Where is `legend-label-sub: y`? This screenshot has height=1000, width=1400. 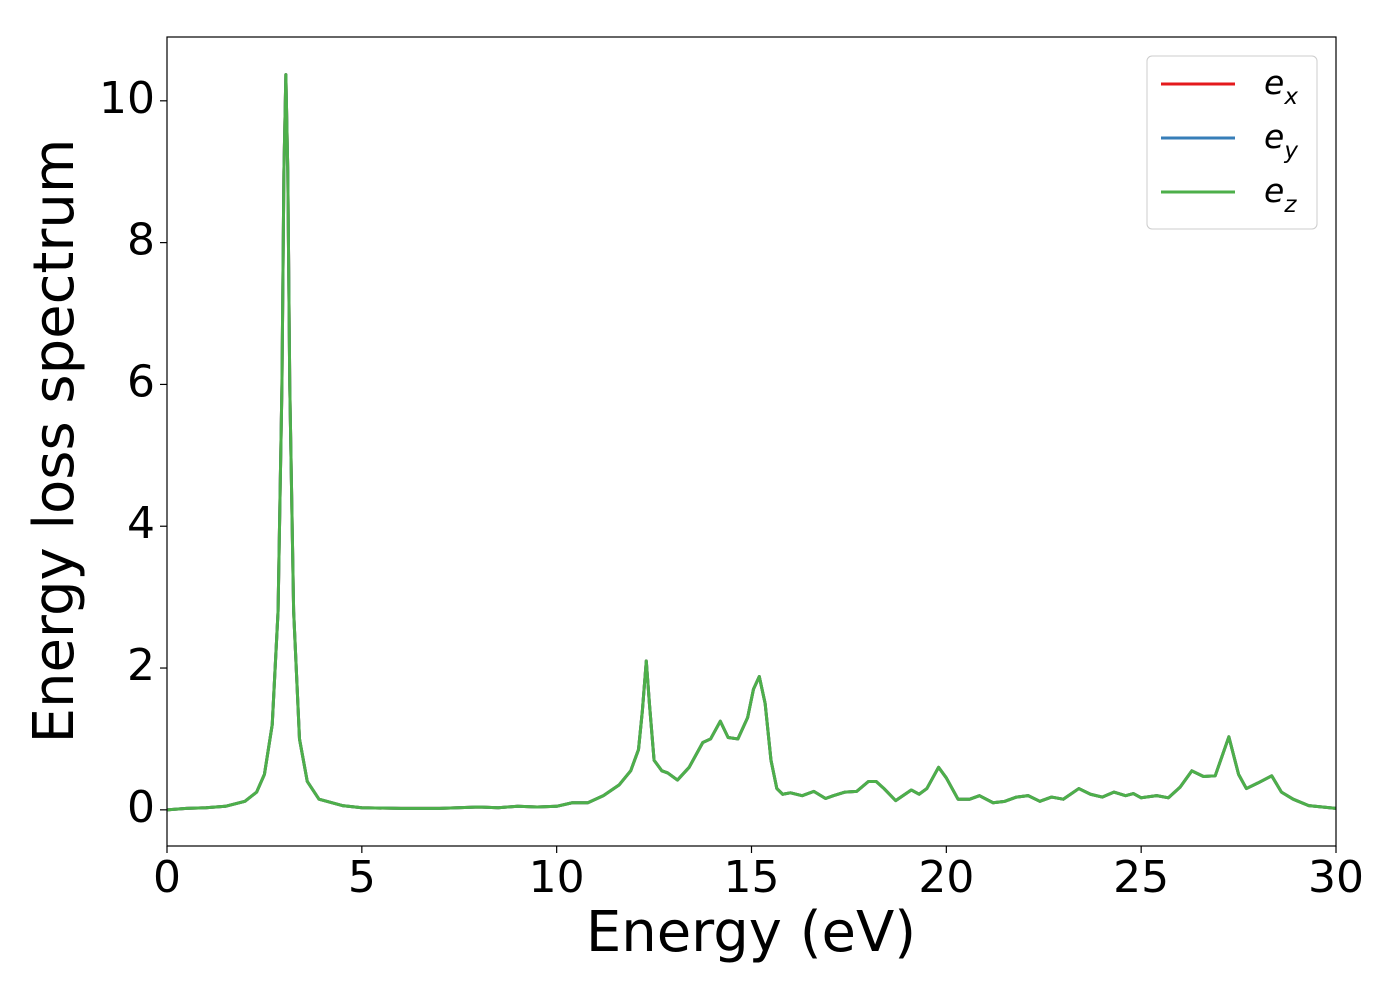
legend-label-sub: y is located at coordinates (1290, 151).